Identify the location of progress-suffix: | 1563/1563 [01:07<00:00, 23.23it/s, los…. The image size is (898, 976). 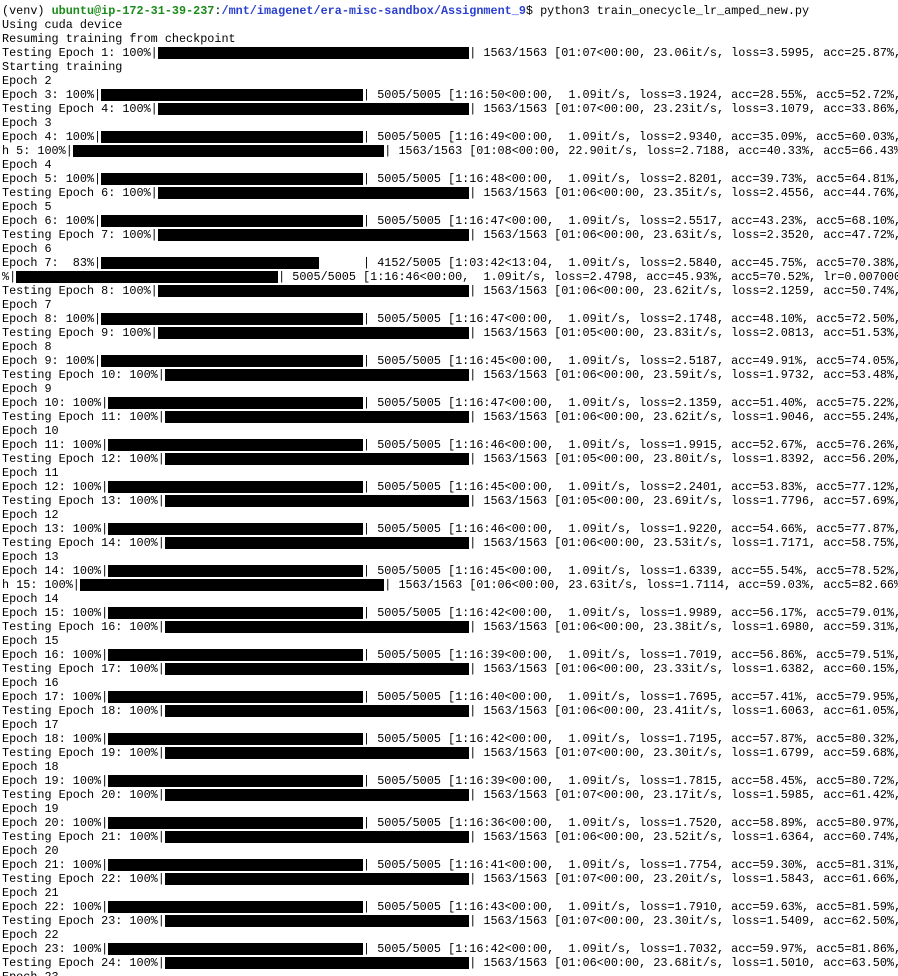
(683, 109).